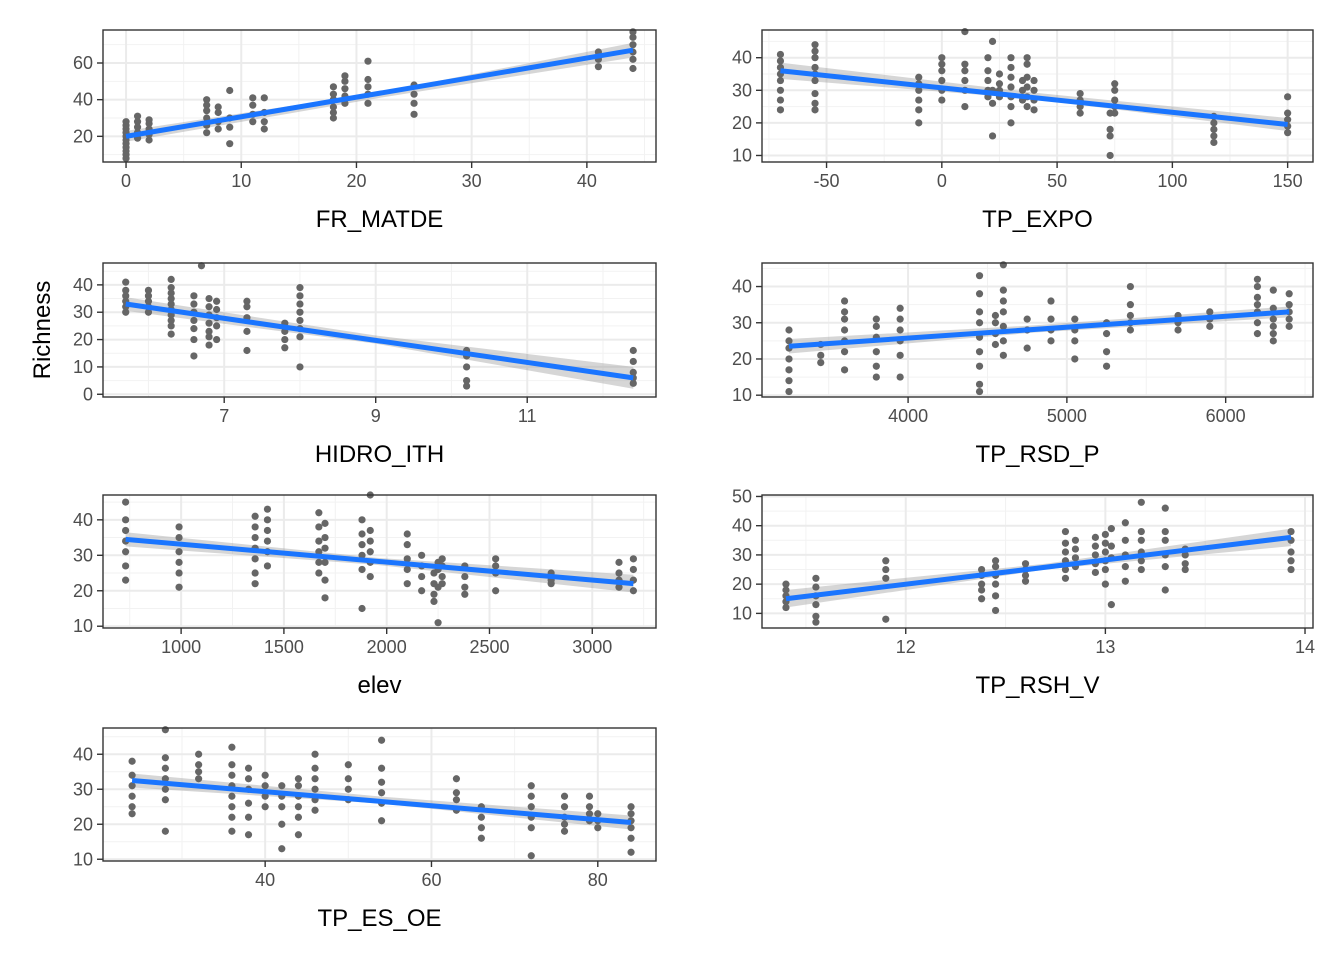  I want to click on x-tick-label: 1000, so click(181, 647).